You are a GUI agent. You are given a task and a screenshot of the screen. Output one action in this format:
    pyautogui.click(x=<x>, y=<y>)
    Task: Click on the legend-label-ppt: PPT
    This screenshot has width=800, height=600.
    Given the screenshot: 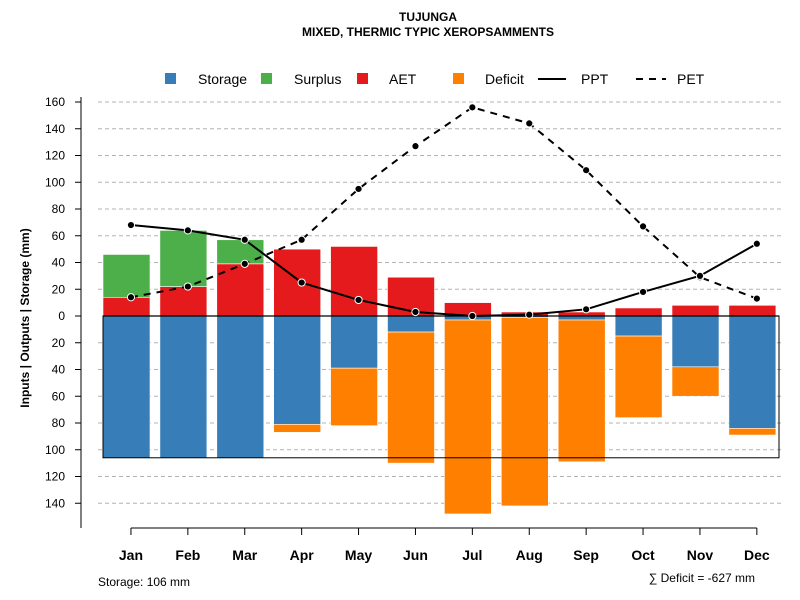 What is the action you would take?
    pyautogui.click(x=595, y=79)
    